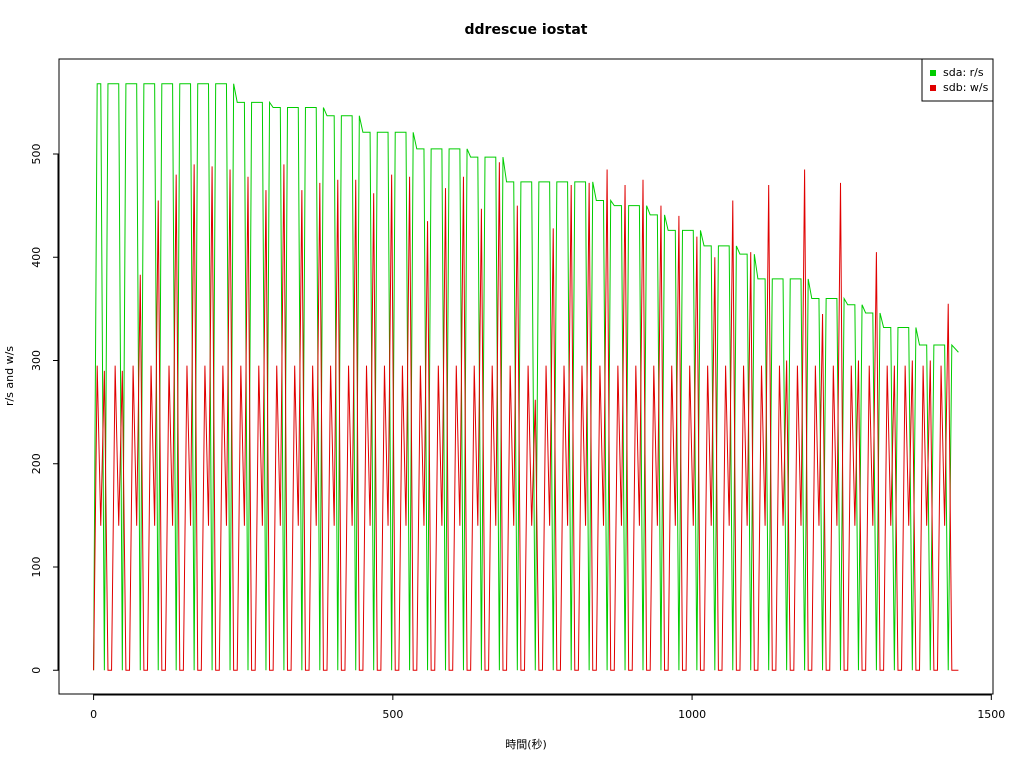 Image resolution: width=1024 pixels, height=768 pixels. Describe the element at coordinates (526, 30) in the screenshot. I see `chart-title: ddrescue iostat` at that location.